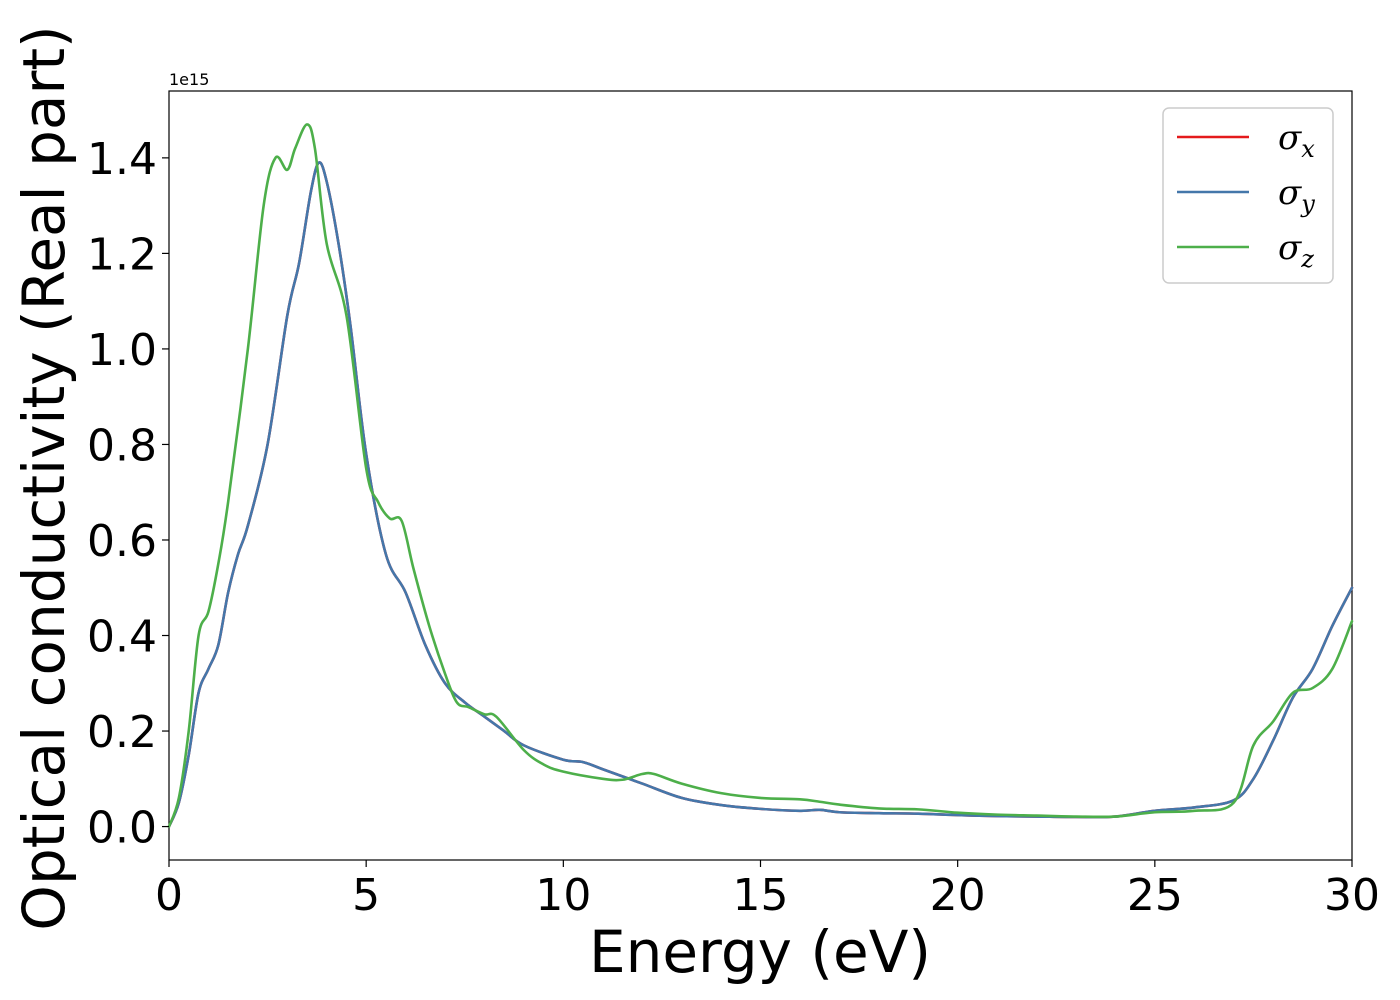 Image resolution: width=1400 pixels, height=1000 pixels. Describe the element at coordinates (122, 350) in the screenshot. I see `y-tick-label: 1.0` at that location.